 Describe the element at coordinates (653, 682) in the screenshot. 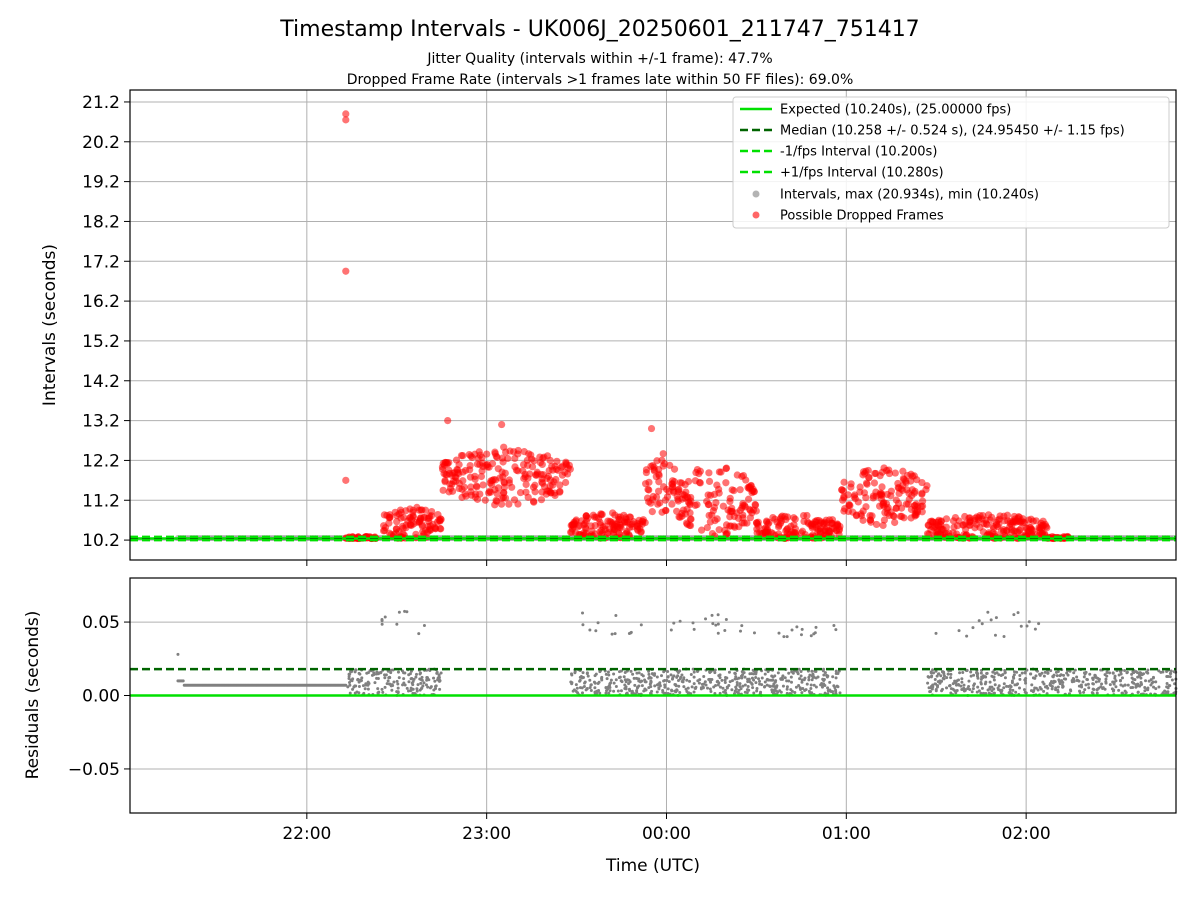

I see `bottom-reference-lines` at that location.